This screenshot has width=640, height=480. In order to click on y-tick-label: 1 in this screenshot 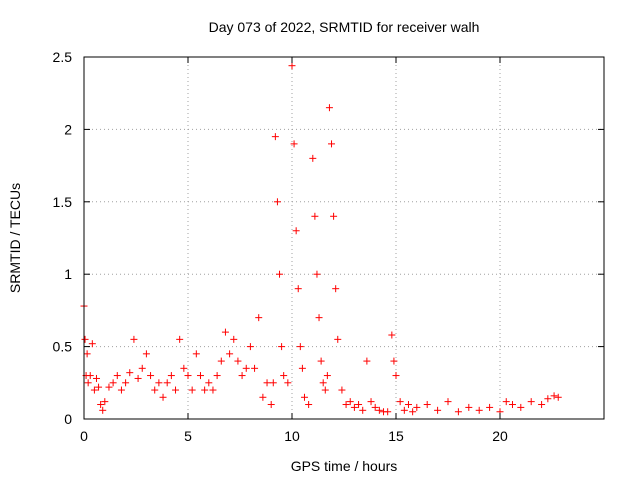, I will do `click(68, 274)`.